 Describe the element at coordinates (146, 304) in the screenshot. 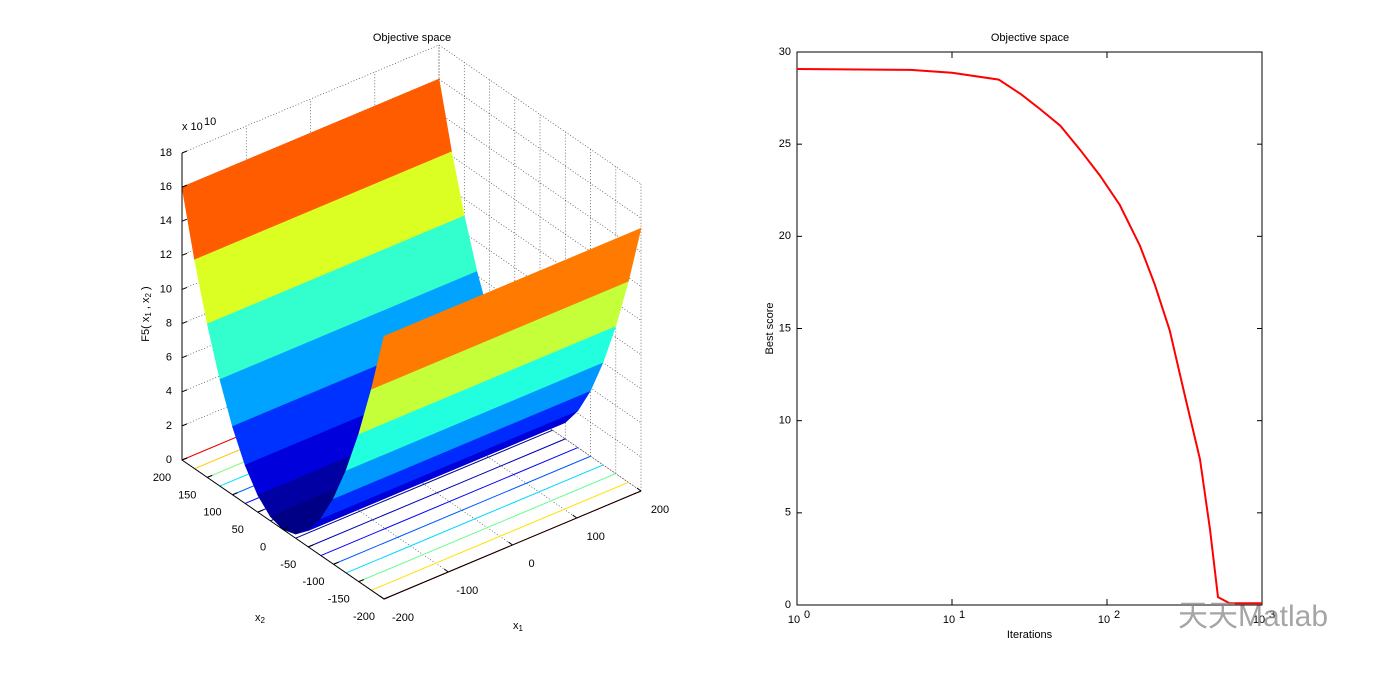

I see `label-part: , x` at that location.